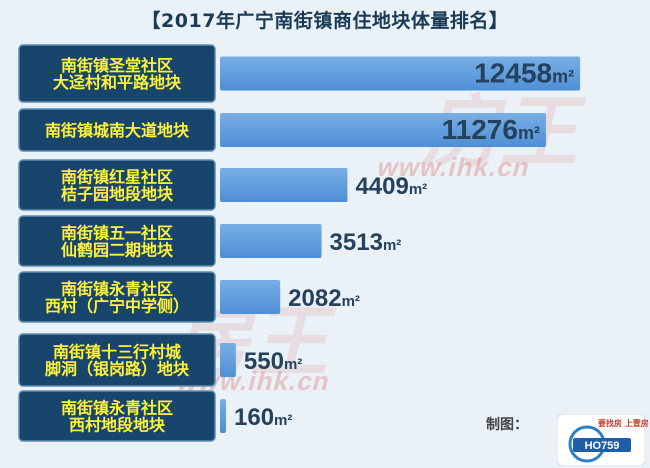 The image size is (650, 468). Describe the element at coordinates (117, 352) in the screenshot. I see `category-label: 南街镇十三行村城` at that location.